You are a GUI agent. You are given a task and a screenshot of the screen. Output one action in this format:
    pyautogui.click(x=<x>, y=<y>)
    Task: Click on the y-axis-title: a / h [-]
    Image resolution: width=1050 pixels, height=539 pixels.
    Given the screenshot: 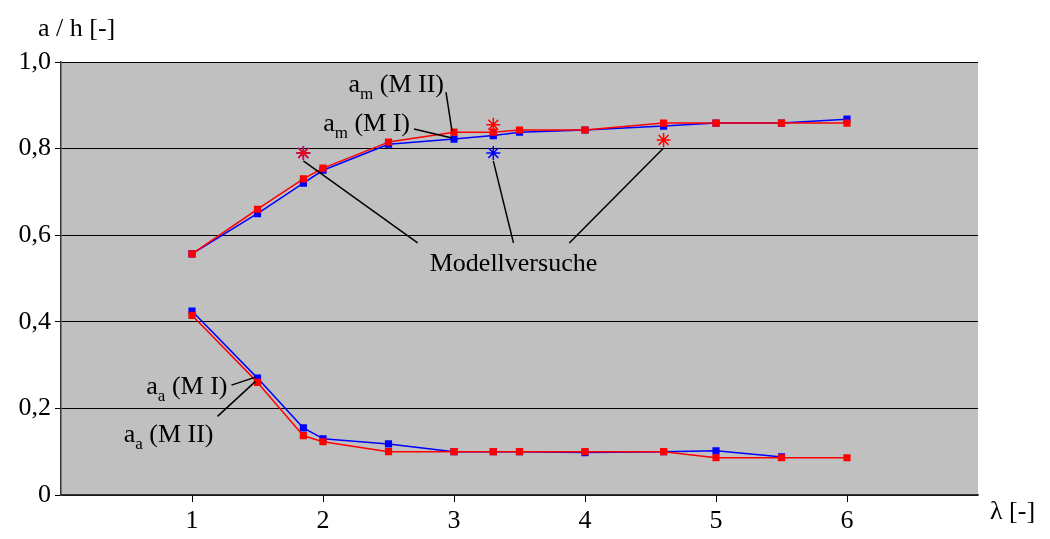 What is the action you would take?
    pyautogui.click(x=77, y=27)
    